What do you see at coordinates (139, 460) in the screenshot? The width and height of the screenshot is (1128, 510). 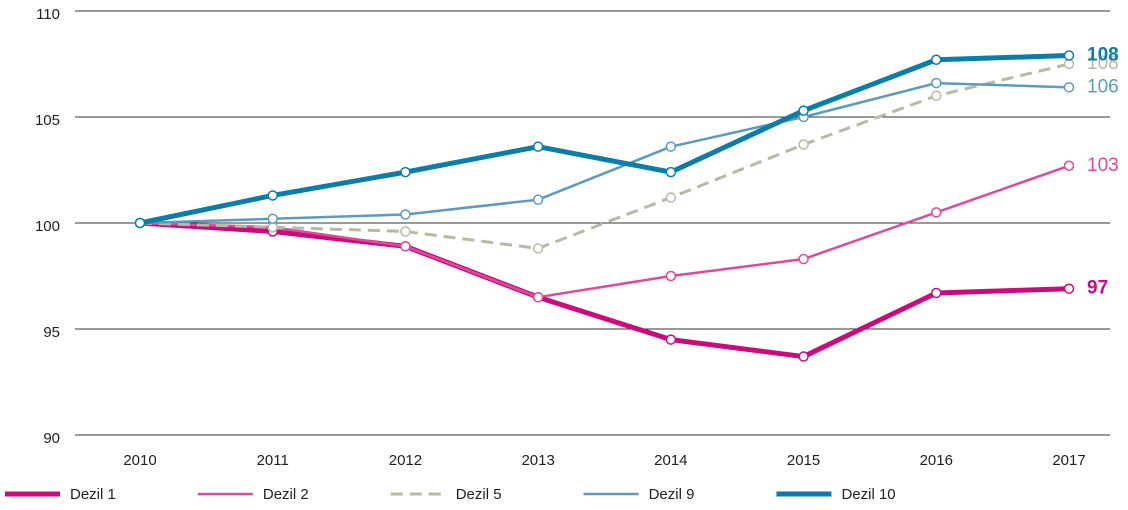 I see `x-tick-label: 2010` at bounding box center [139, 460].